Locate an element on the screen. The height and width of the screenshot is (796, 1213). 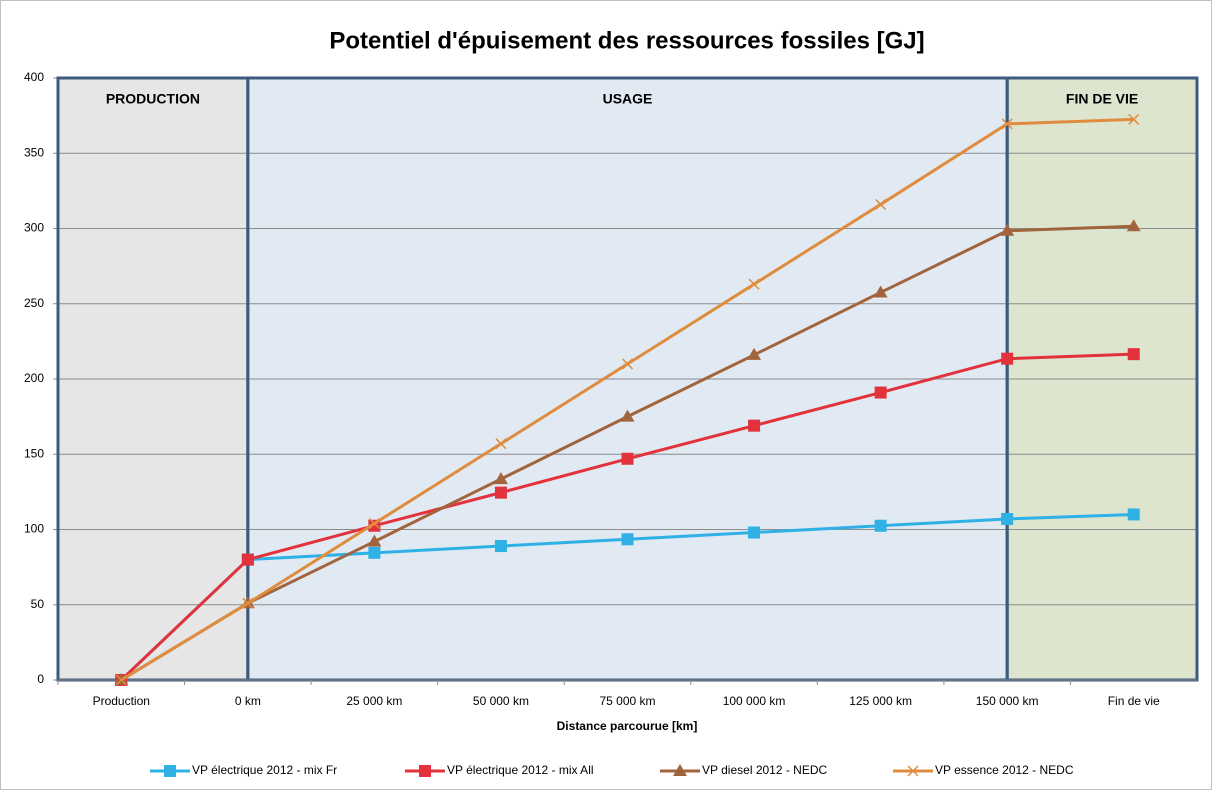
legend-label: VP électrique 2012 - mix Fr is located at coordinates (264, 770).